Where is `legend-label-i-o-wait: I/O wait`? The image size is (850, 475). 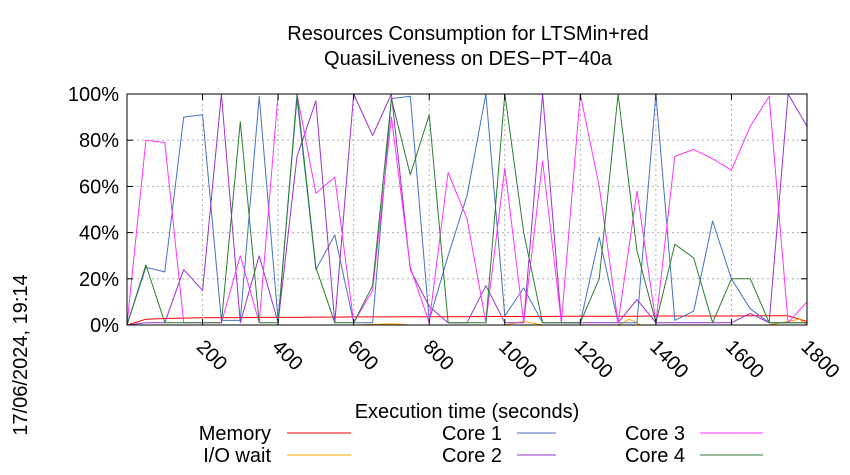 legend-label-i-o-wait: I/O wait is located at coordinates (237, 456).